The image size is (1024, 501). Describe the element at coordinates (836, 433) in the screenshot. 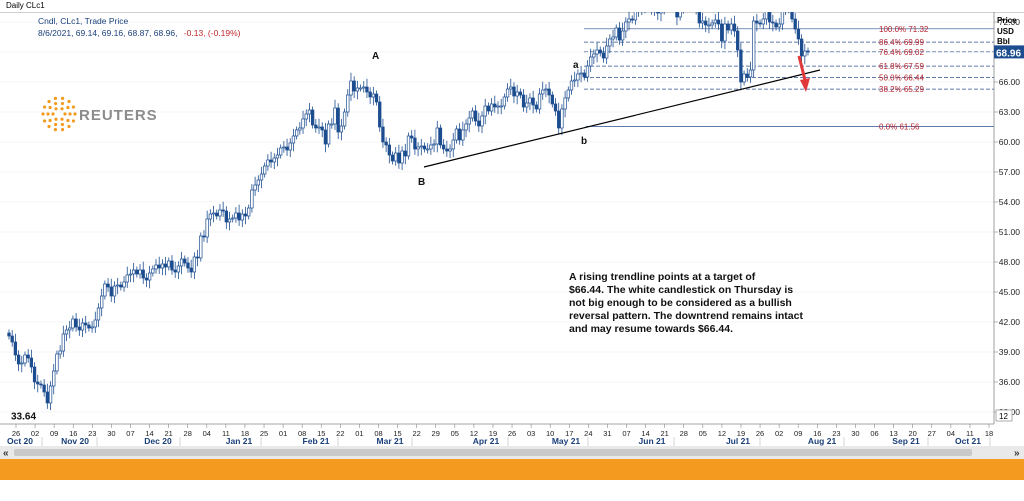

I see `day-tick-label: 23` at that location.